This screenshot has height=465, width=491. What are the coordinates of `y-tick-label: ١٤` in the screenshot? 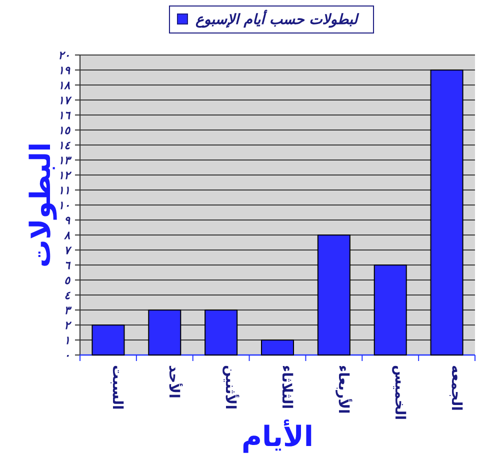 It's located at (65, 145).